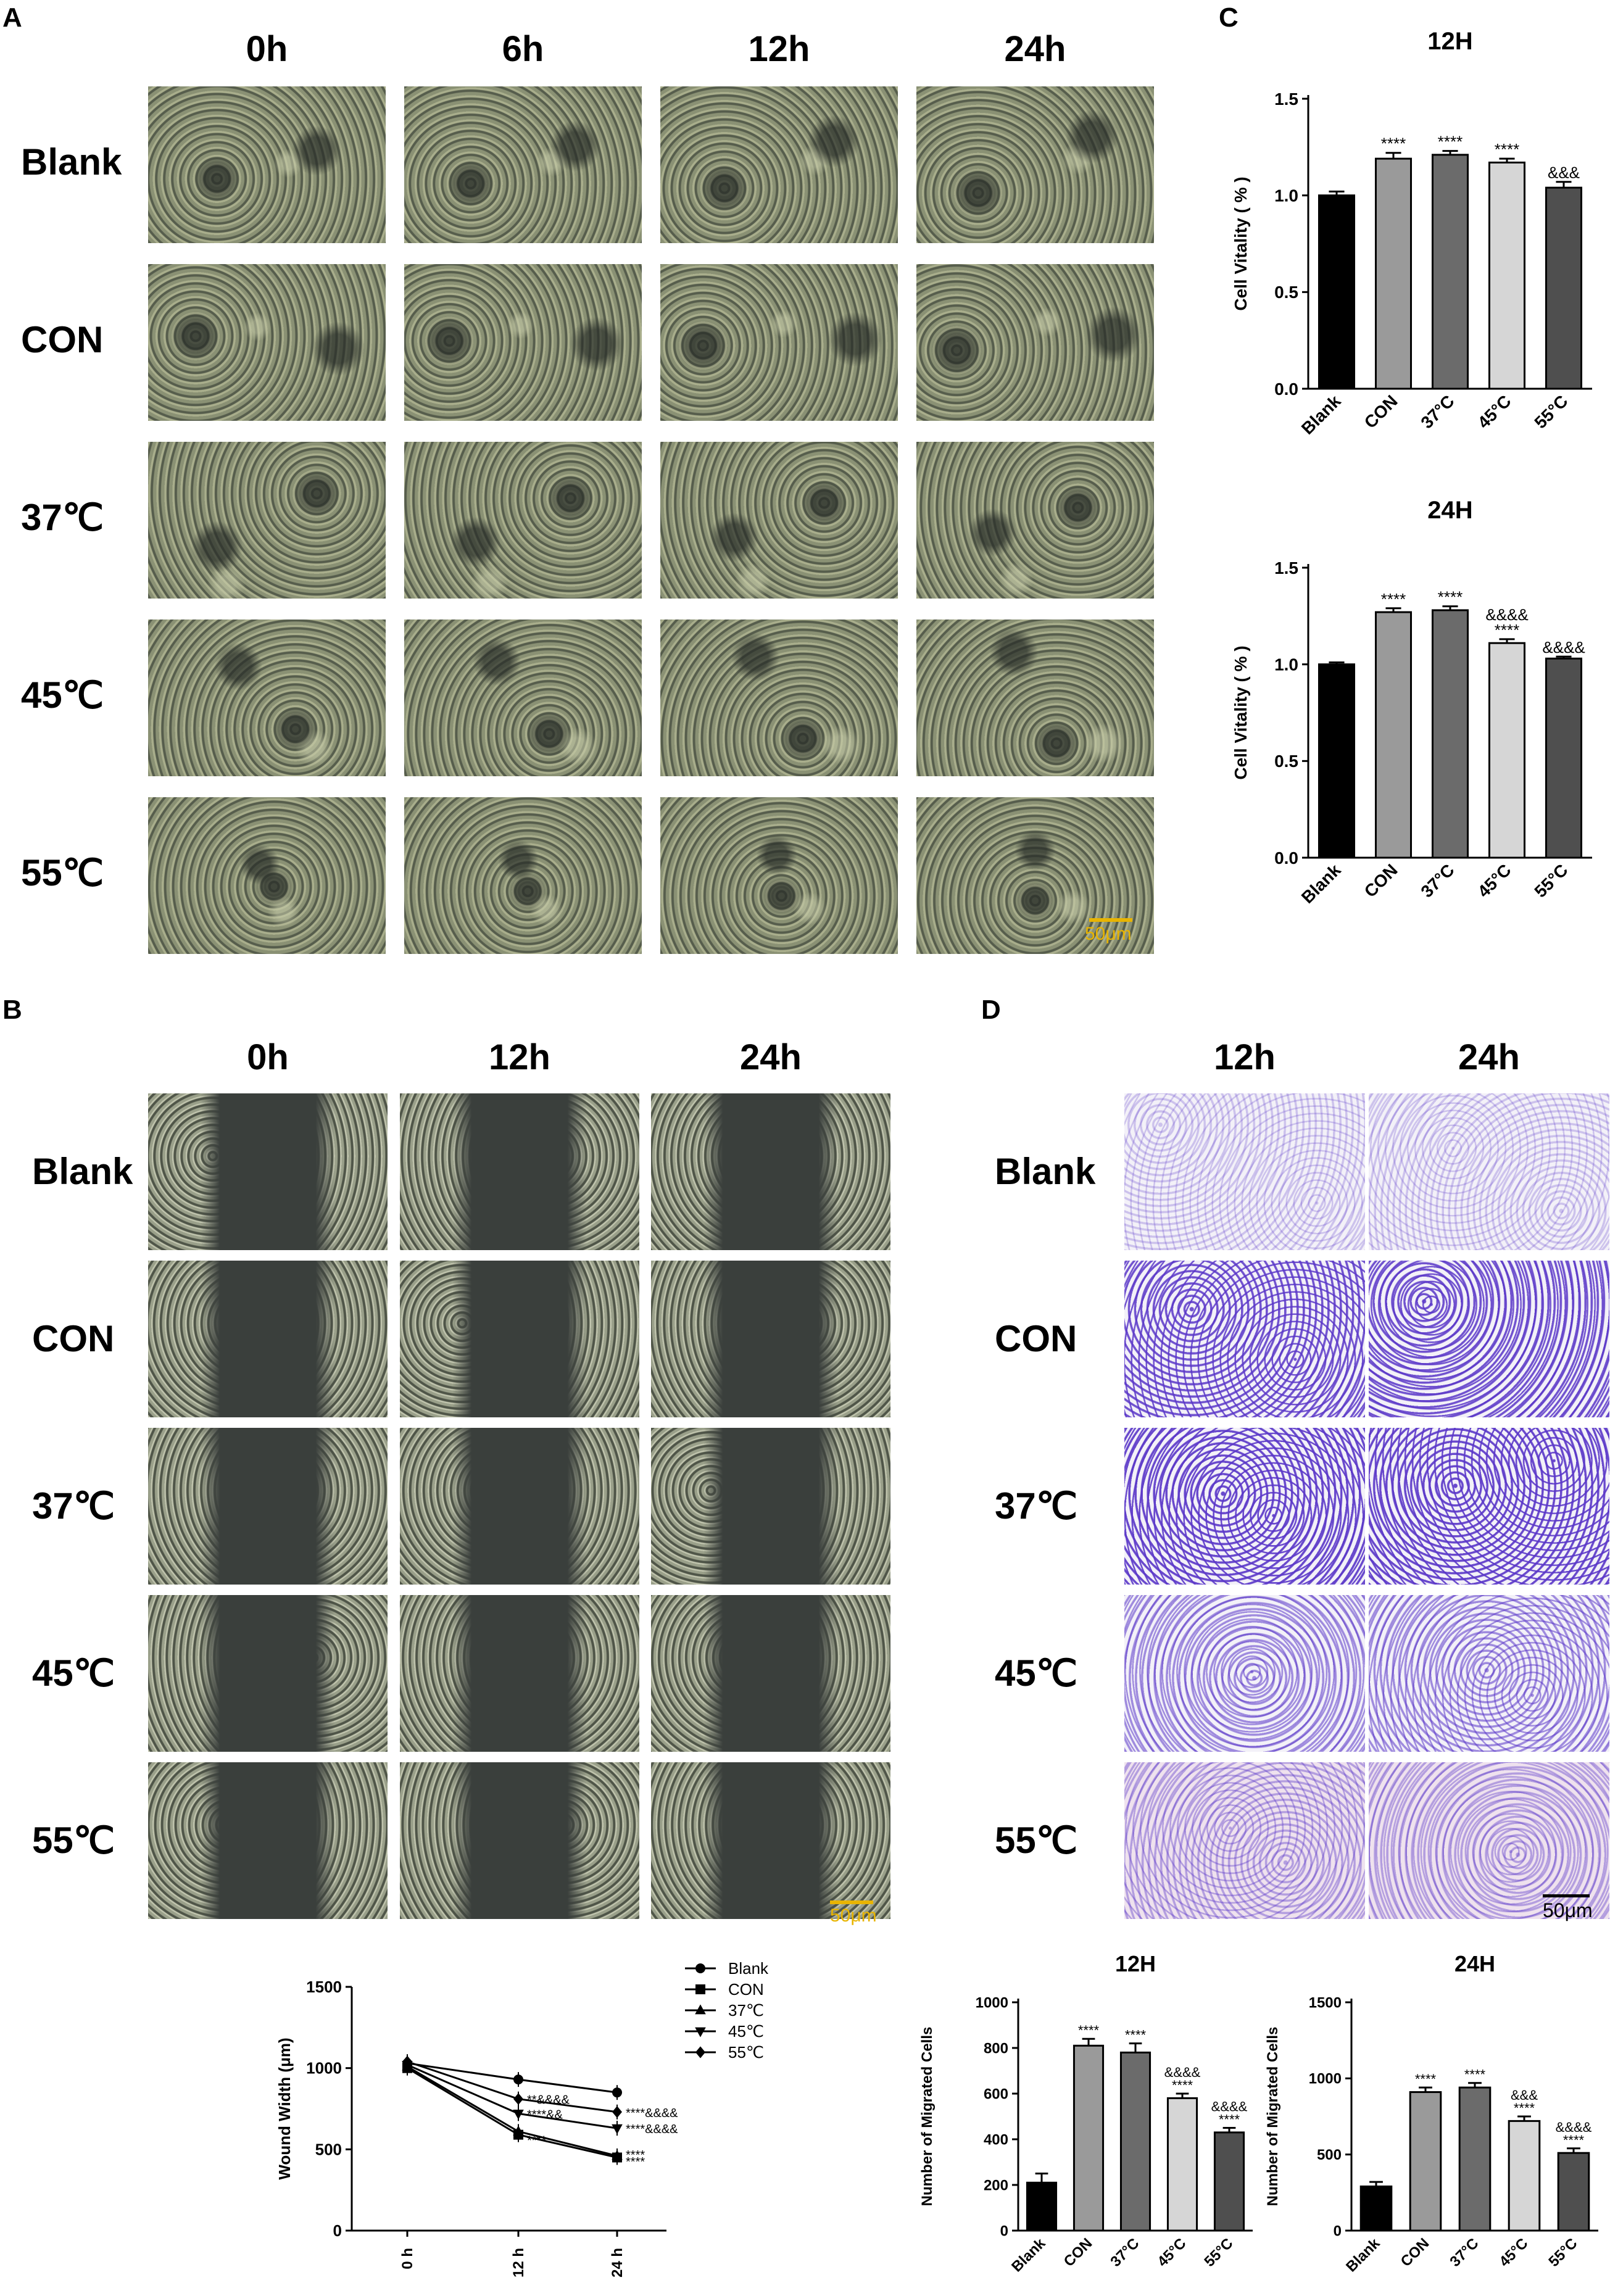  Describe the element at coordinates (1564, 288) in the screenshot. I see `vitality-12h-bar-55-c` at that location.